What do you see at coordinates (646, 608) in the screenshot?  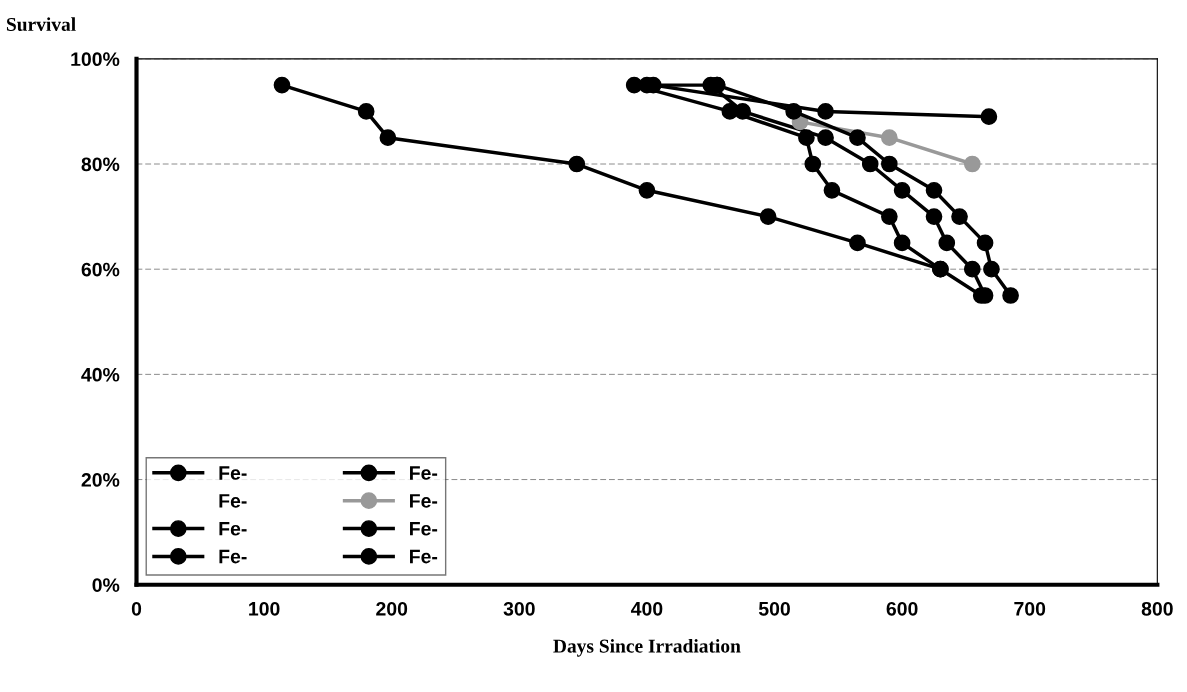 I see `x-tick-label: 400` at bounding box center [646, 608].